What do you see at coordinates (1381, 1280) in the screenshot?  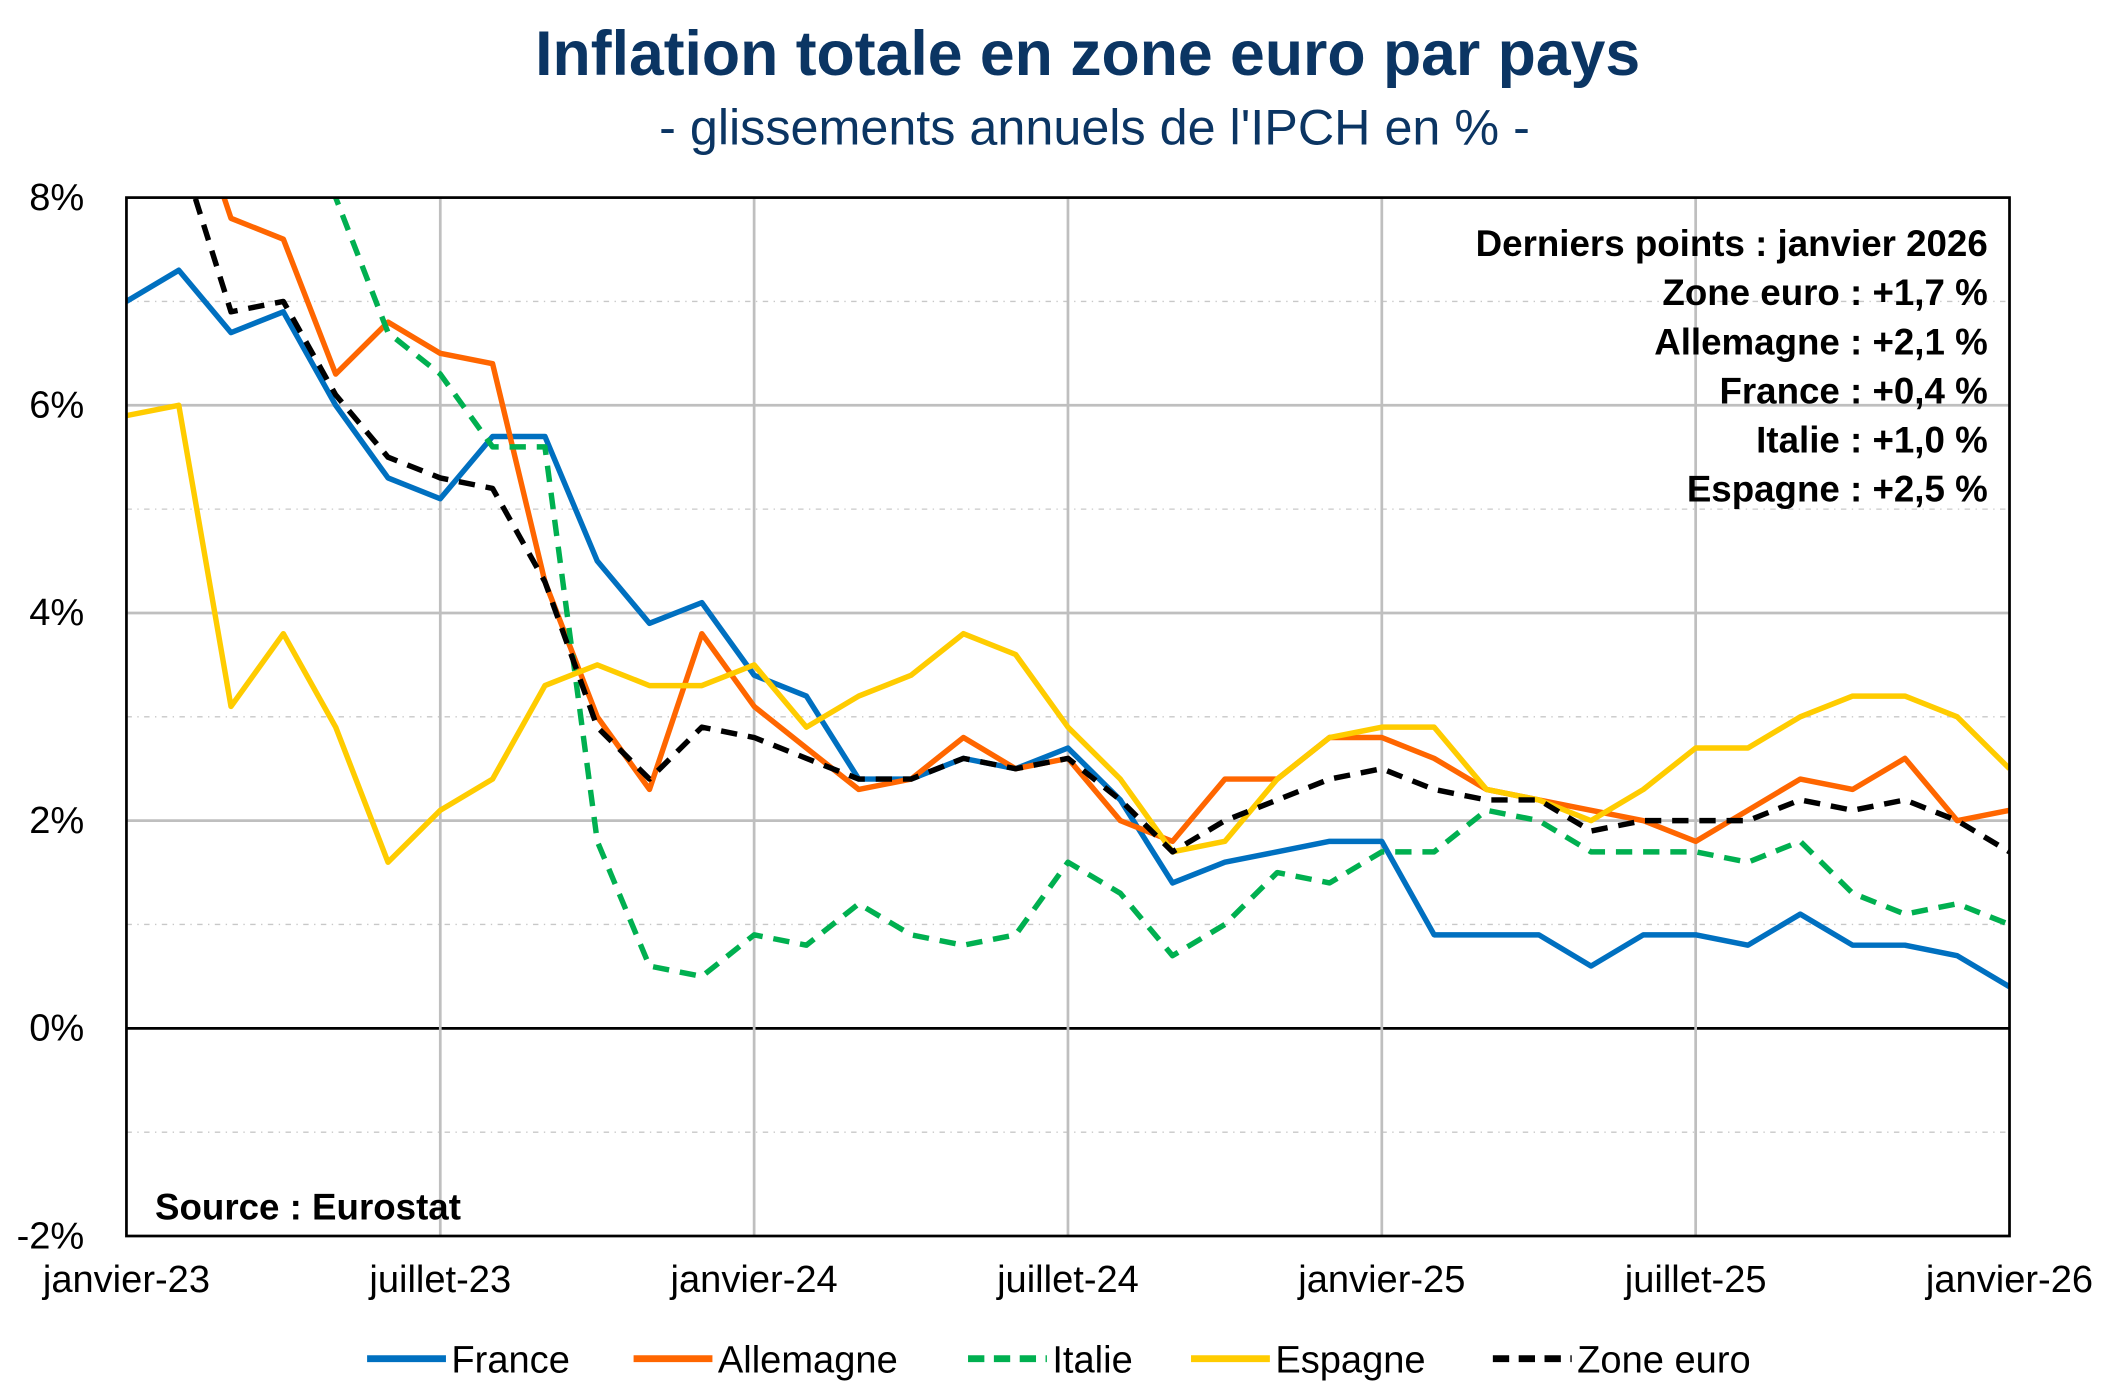 I see `x-tick-label: janvier-25` at bounding box center [1381, 1280].